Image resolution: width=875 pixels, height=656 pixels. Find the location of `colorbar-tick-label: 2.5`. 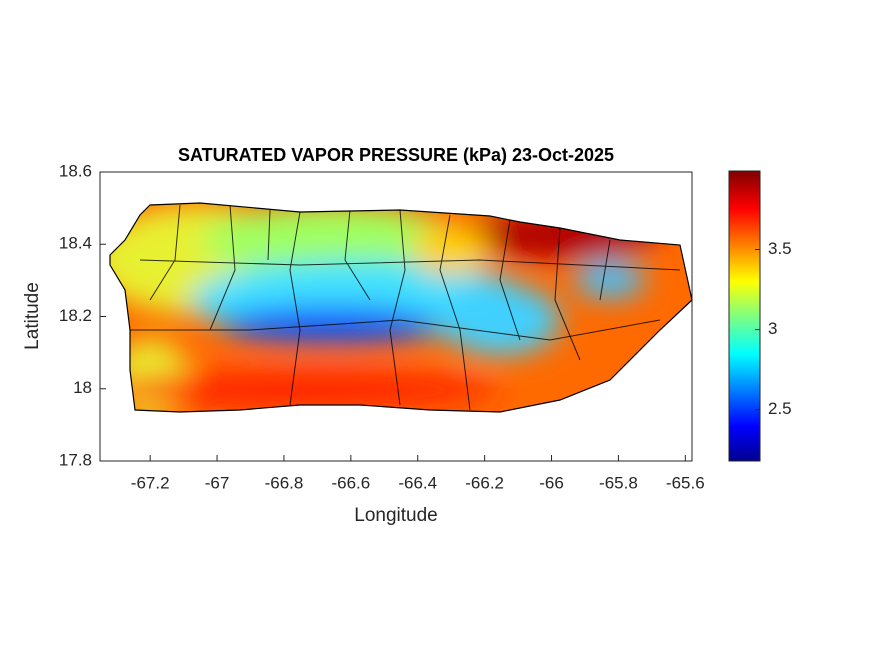

colorbar-tick-label: 2.5 is located at coordinates (780, 408).